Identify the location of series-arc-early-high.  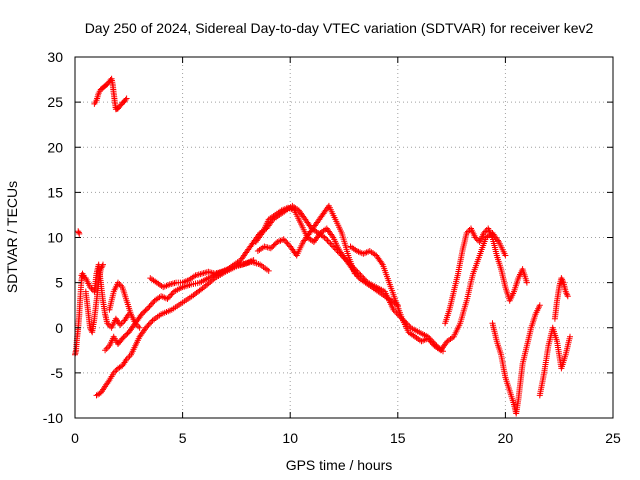
(110, 94).